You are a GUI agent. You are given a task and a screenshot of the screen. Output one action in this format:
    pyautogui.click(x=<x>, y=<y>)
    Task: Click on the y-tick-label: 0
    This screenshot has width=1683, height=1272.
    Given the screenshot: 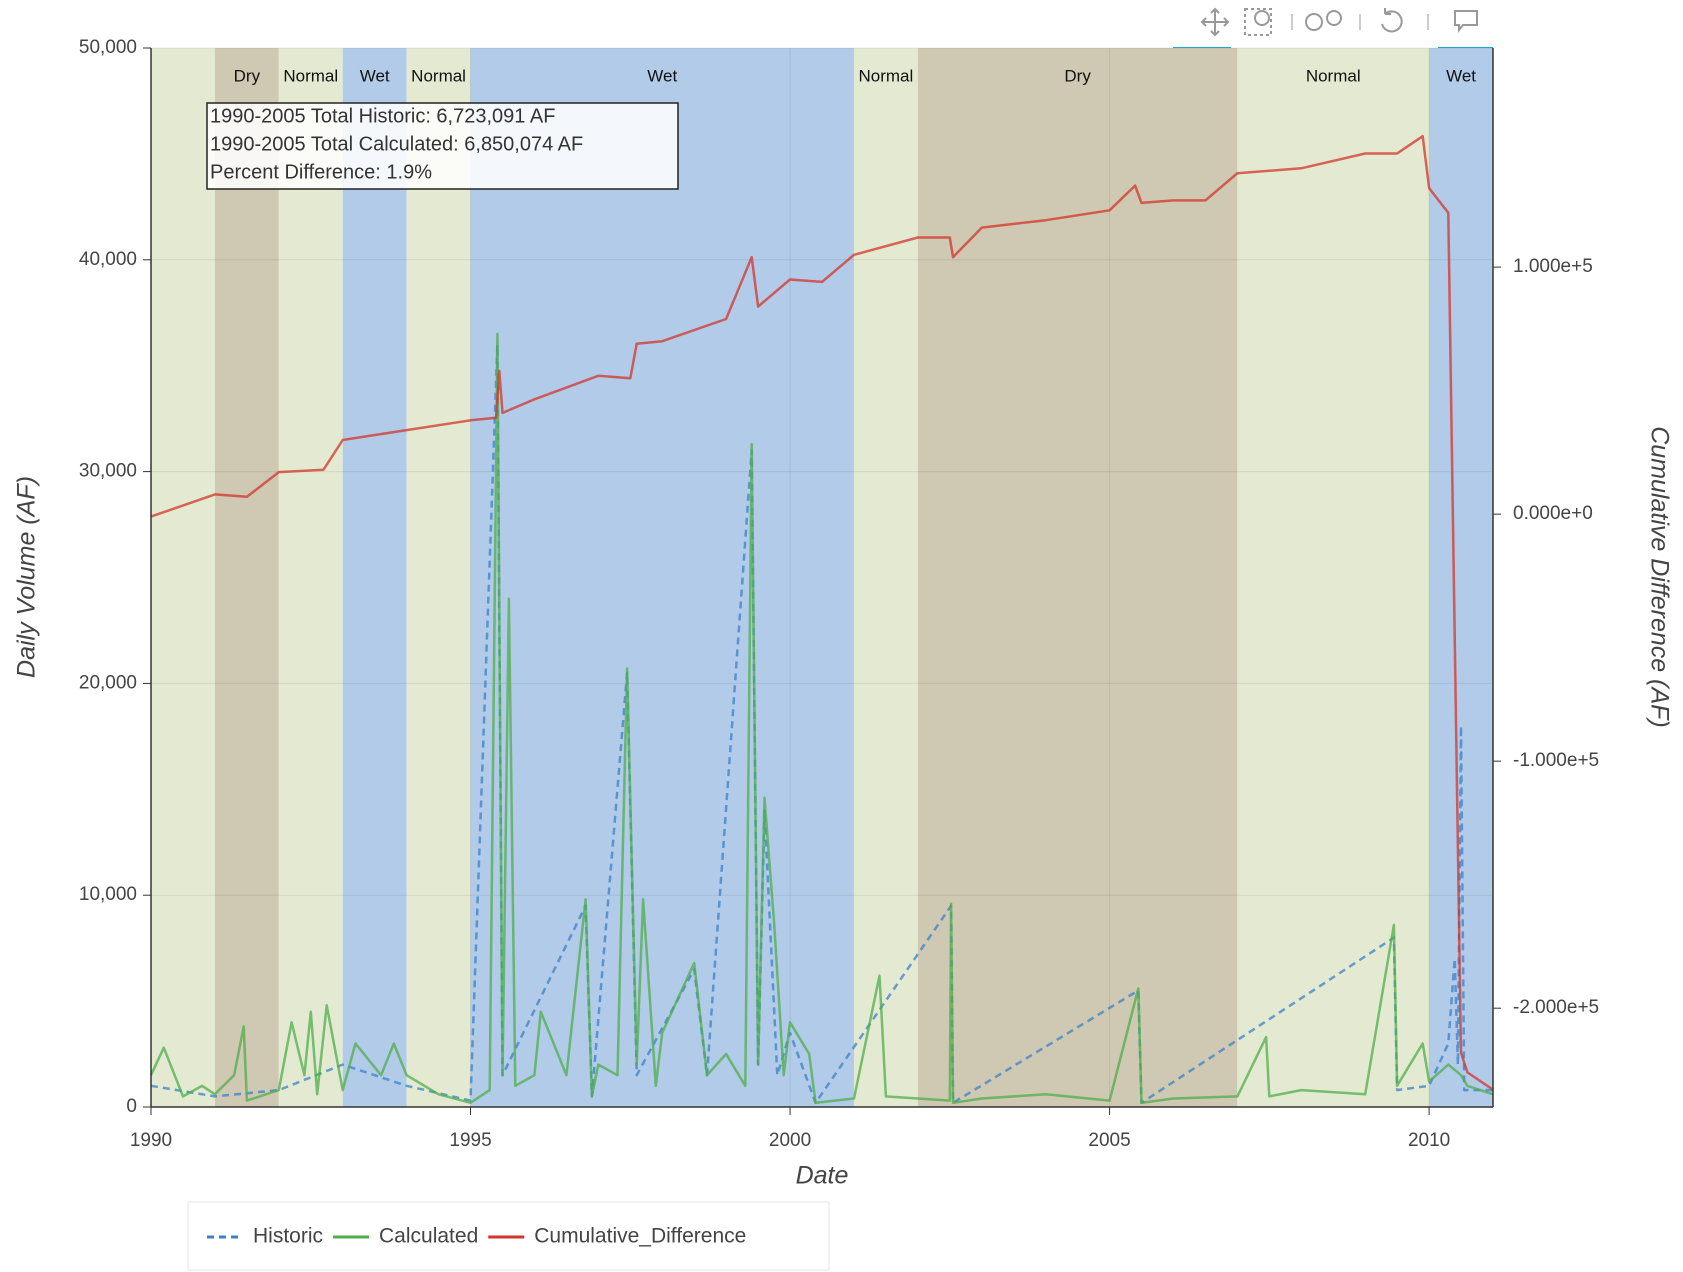 What is the action you would take?
    pyautogui.click(x=131, y=1106)
    